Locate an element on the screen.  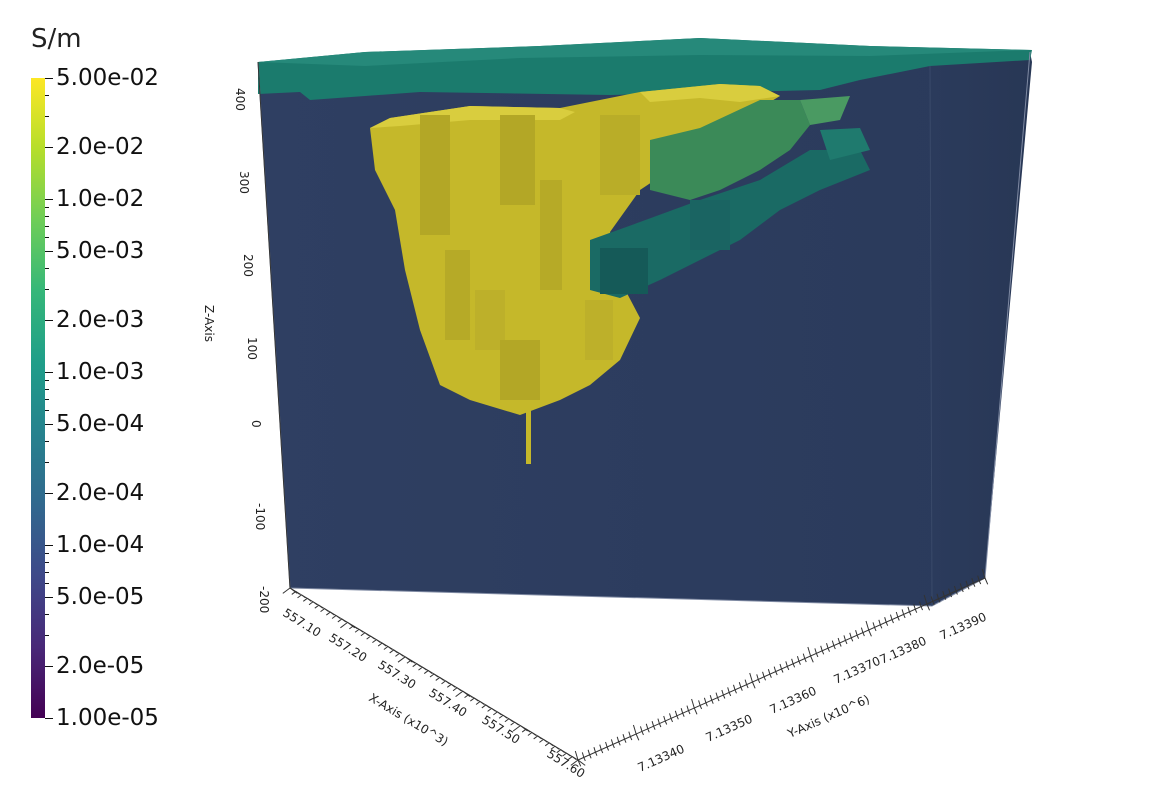
axis-tick-label: 557.60 is located at coordinates (565, 764).